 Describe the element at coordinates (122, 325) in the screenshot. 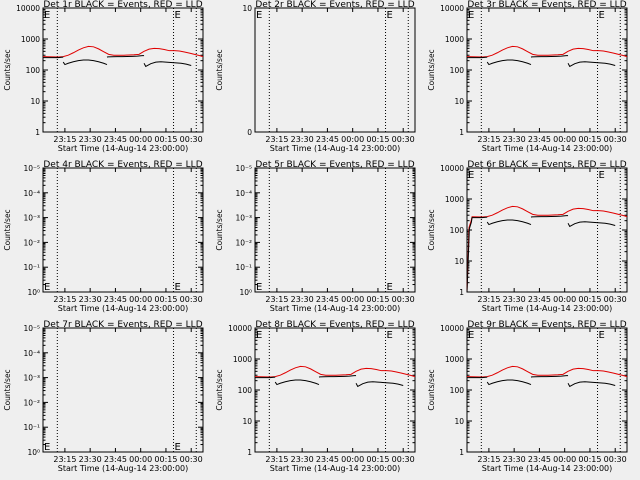

I see `panel-title: Det 7r BLACK = Events, RED = LLD` at that location.